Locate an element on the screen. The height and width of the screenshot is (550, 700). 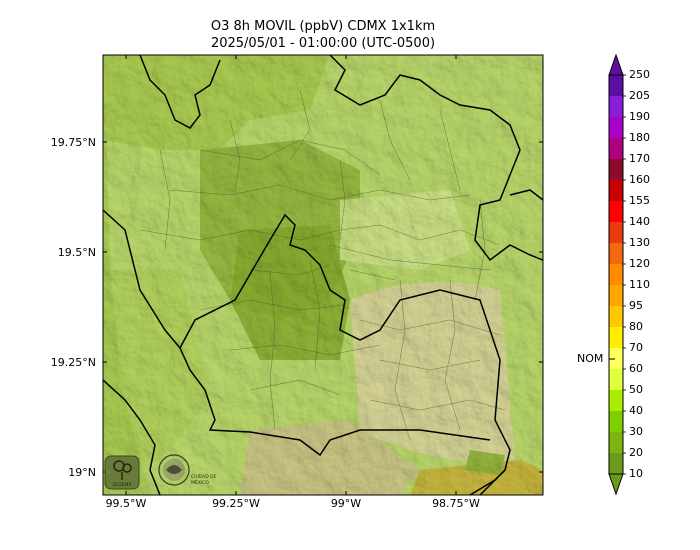
state-boundary-southeast is located at coordinates (487, 482).